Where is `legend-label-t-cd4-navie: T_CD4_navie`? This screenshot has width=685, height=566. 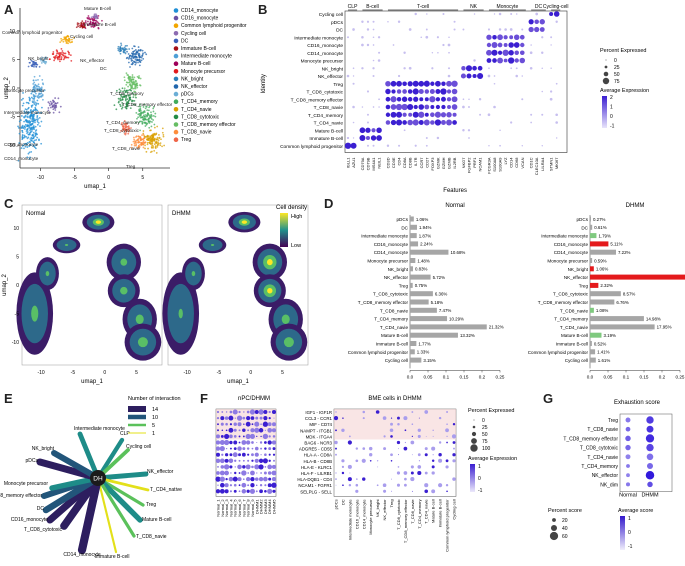
legend-label-t-cd4-navie: T_CD4_navie is located at coordinates (196, 110).